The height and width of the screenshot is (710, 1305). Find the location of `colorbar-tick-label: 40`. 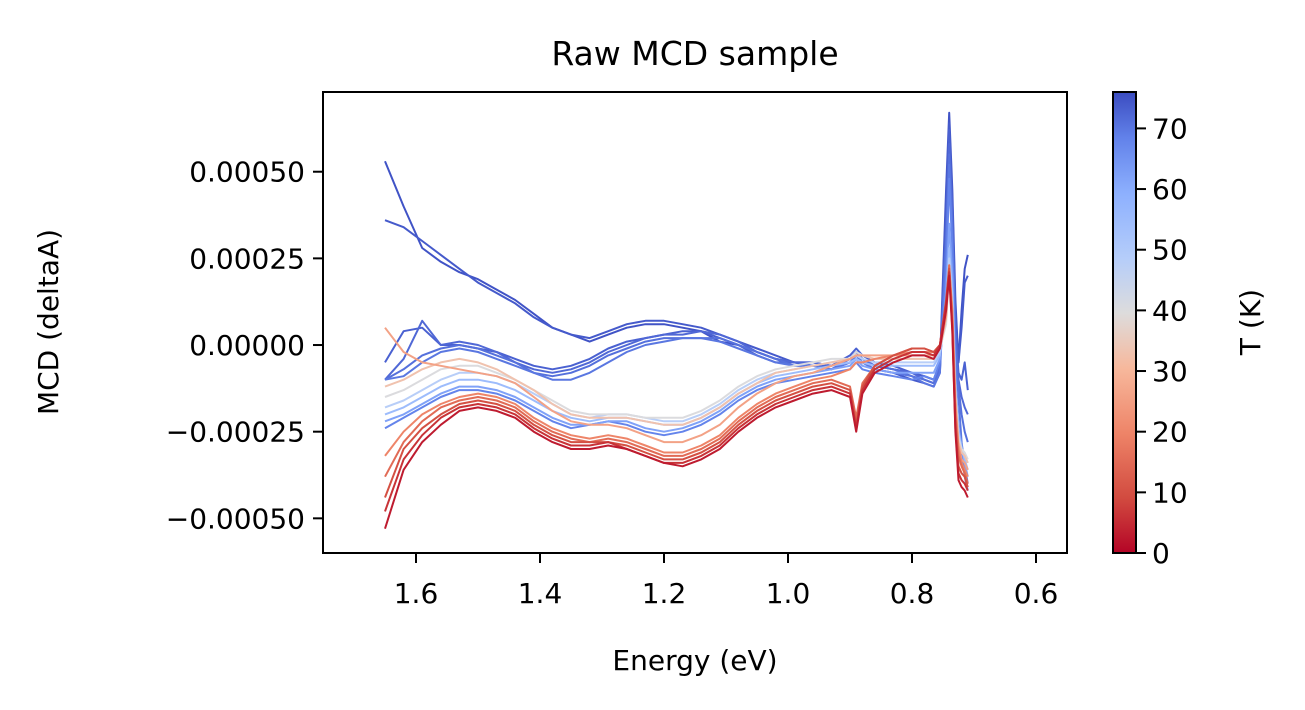

colorbar-tick-label: 40 is located at coordinates (1170, 310).